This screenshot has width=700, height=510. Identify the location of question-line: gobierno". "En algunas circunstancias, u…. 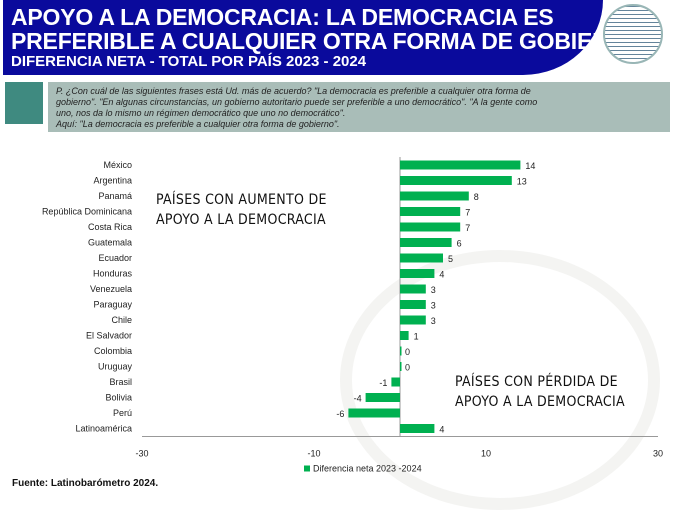
(297, 102).